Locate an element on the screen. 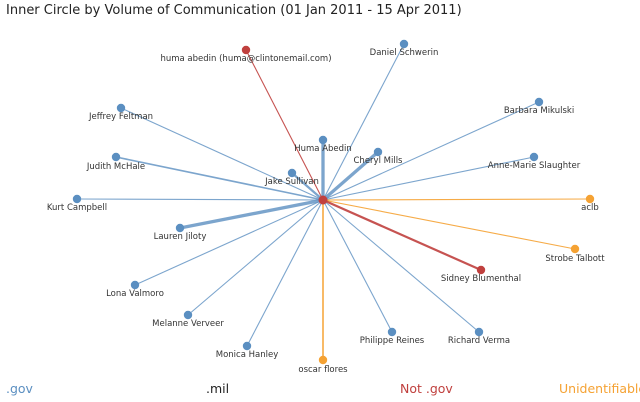  edge-lona-valmoro is located at coordinates (229, 242).